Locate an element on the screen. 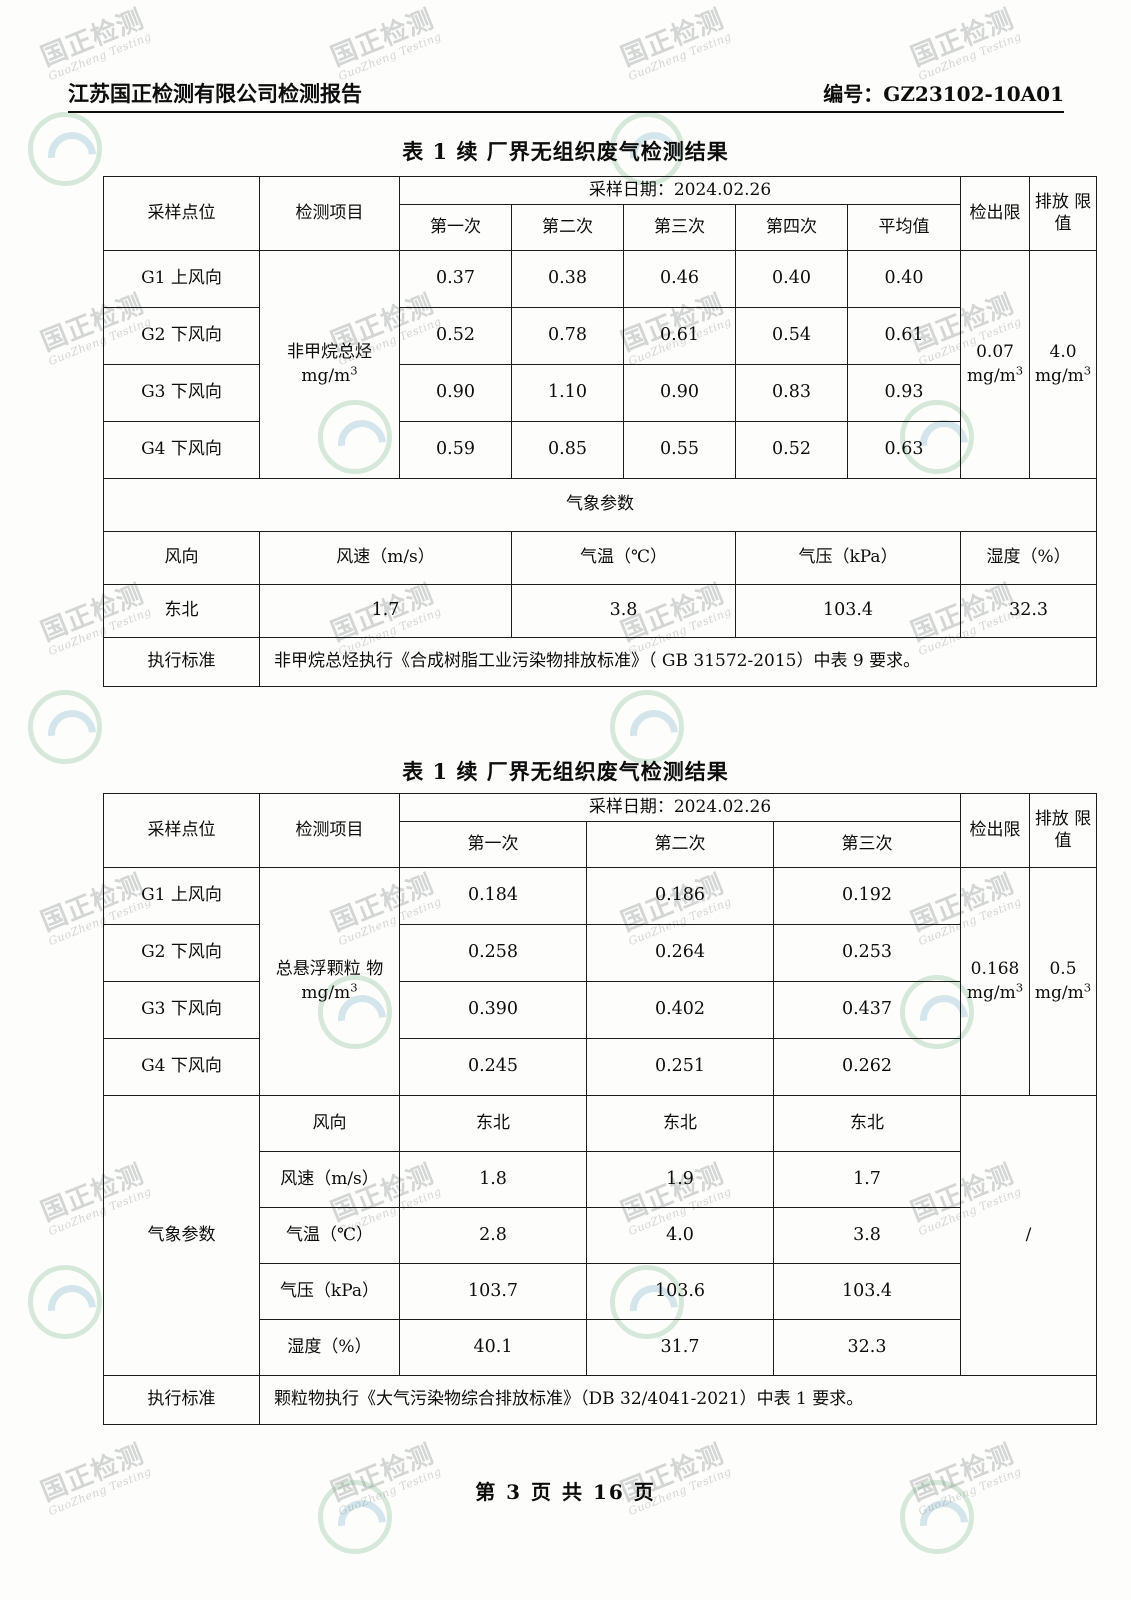 The width and height of the screenshot is (1131, 1600). meteo-value-run-2: 东北 is located at coordinates (680, 1123).